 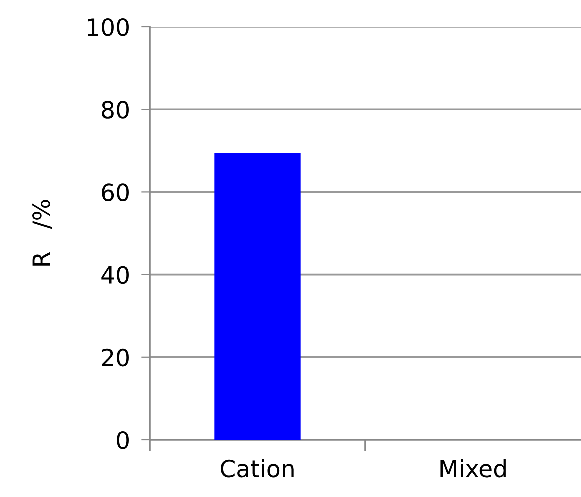 I want to click on y-tick-label: 0, so click(x=123, y=440).